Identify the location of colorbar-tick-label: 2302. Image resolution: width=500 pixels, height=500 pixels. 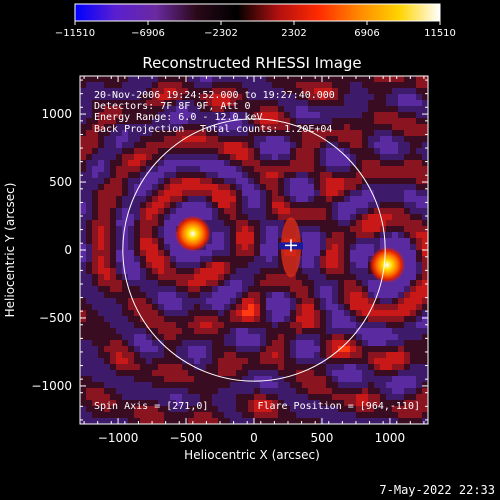
(293, 33).